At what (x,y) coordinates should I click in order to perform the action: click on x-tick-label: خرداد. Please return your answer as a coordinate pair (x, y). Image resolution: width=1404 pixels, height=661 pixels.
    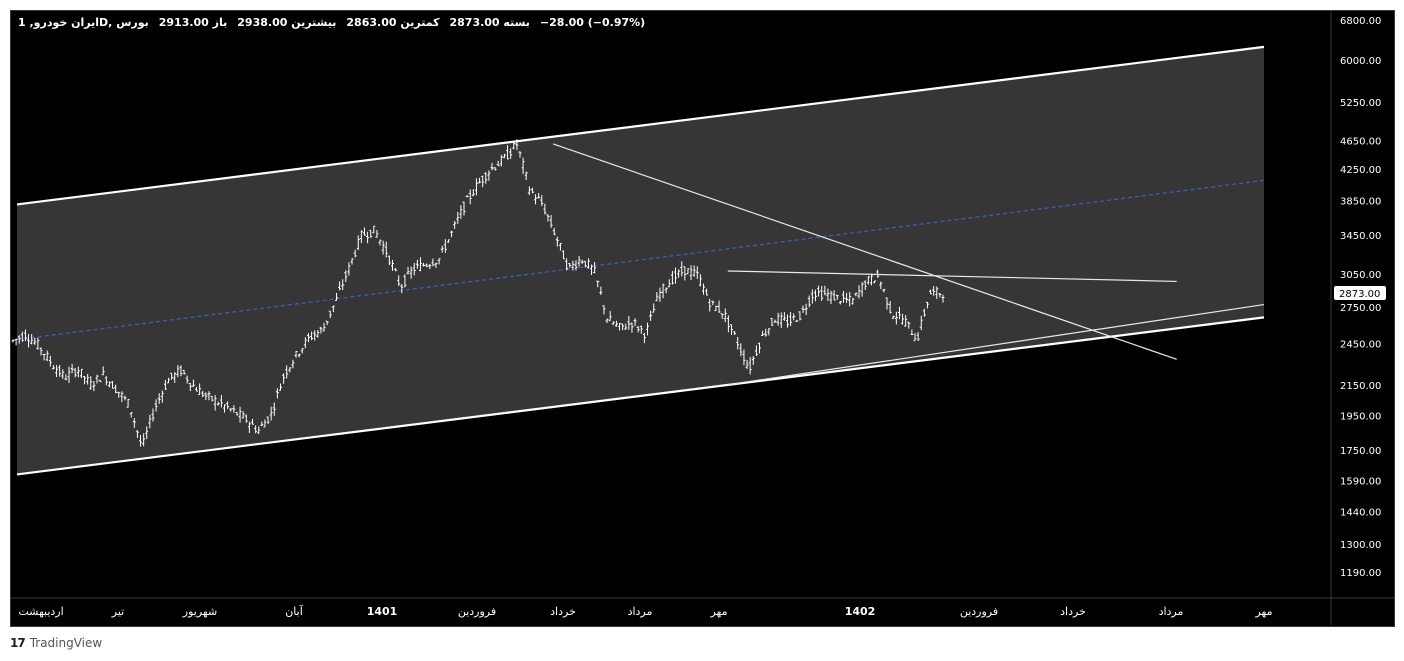
    Looking at the image, I should click on (1073, 611).